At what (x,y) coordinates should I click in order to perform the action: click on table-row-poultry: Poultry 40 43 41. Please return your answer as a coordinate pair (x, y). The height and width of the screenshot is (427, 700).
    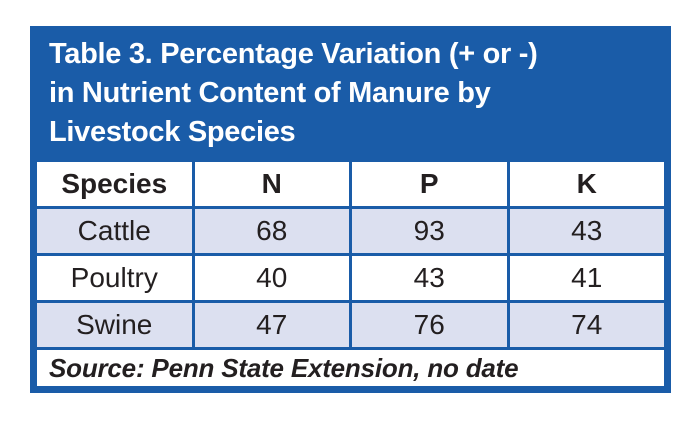
    Looking at the image, I should click on (350, 278).